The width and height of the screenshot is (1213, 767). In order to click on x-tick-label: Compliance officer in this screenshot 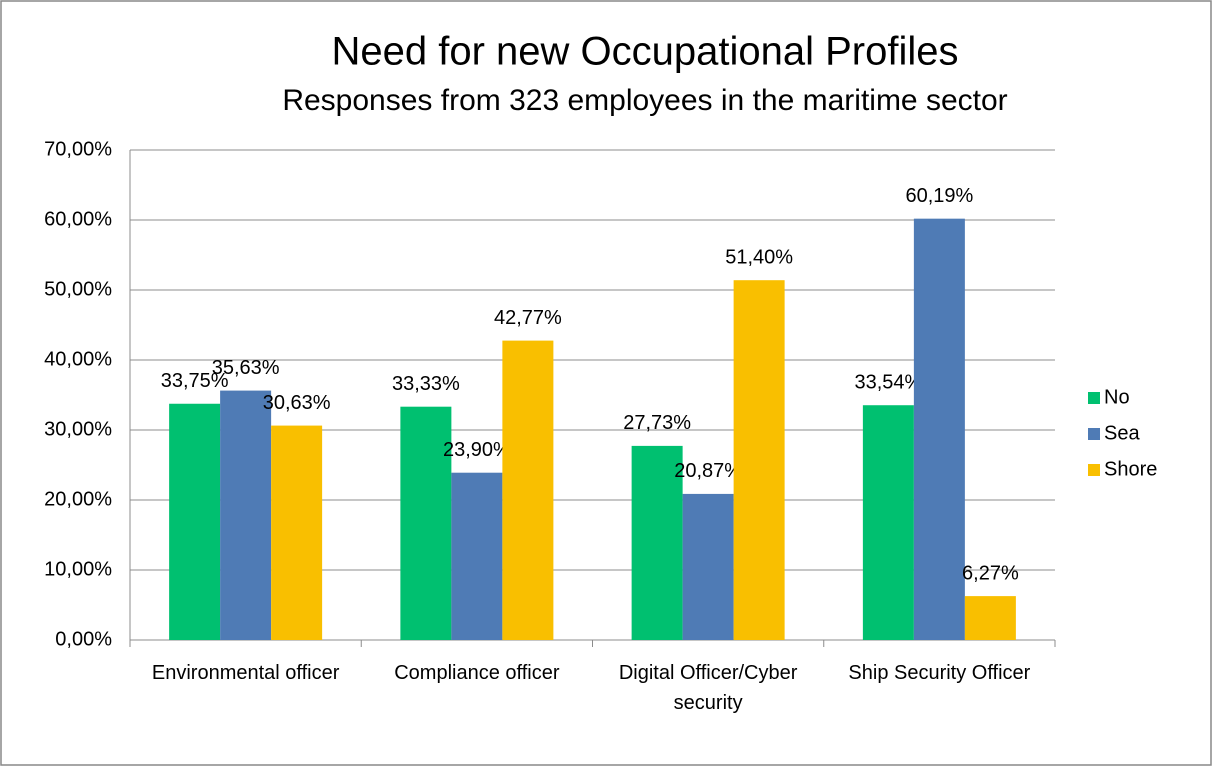, I will do `click(477, 673)`.